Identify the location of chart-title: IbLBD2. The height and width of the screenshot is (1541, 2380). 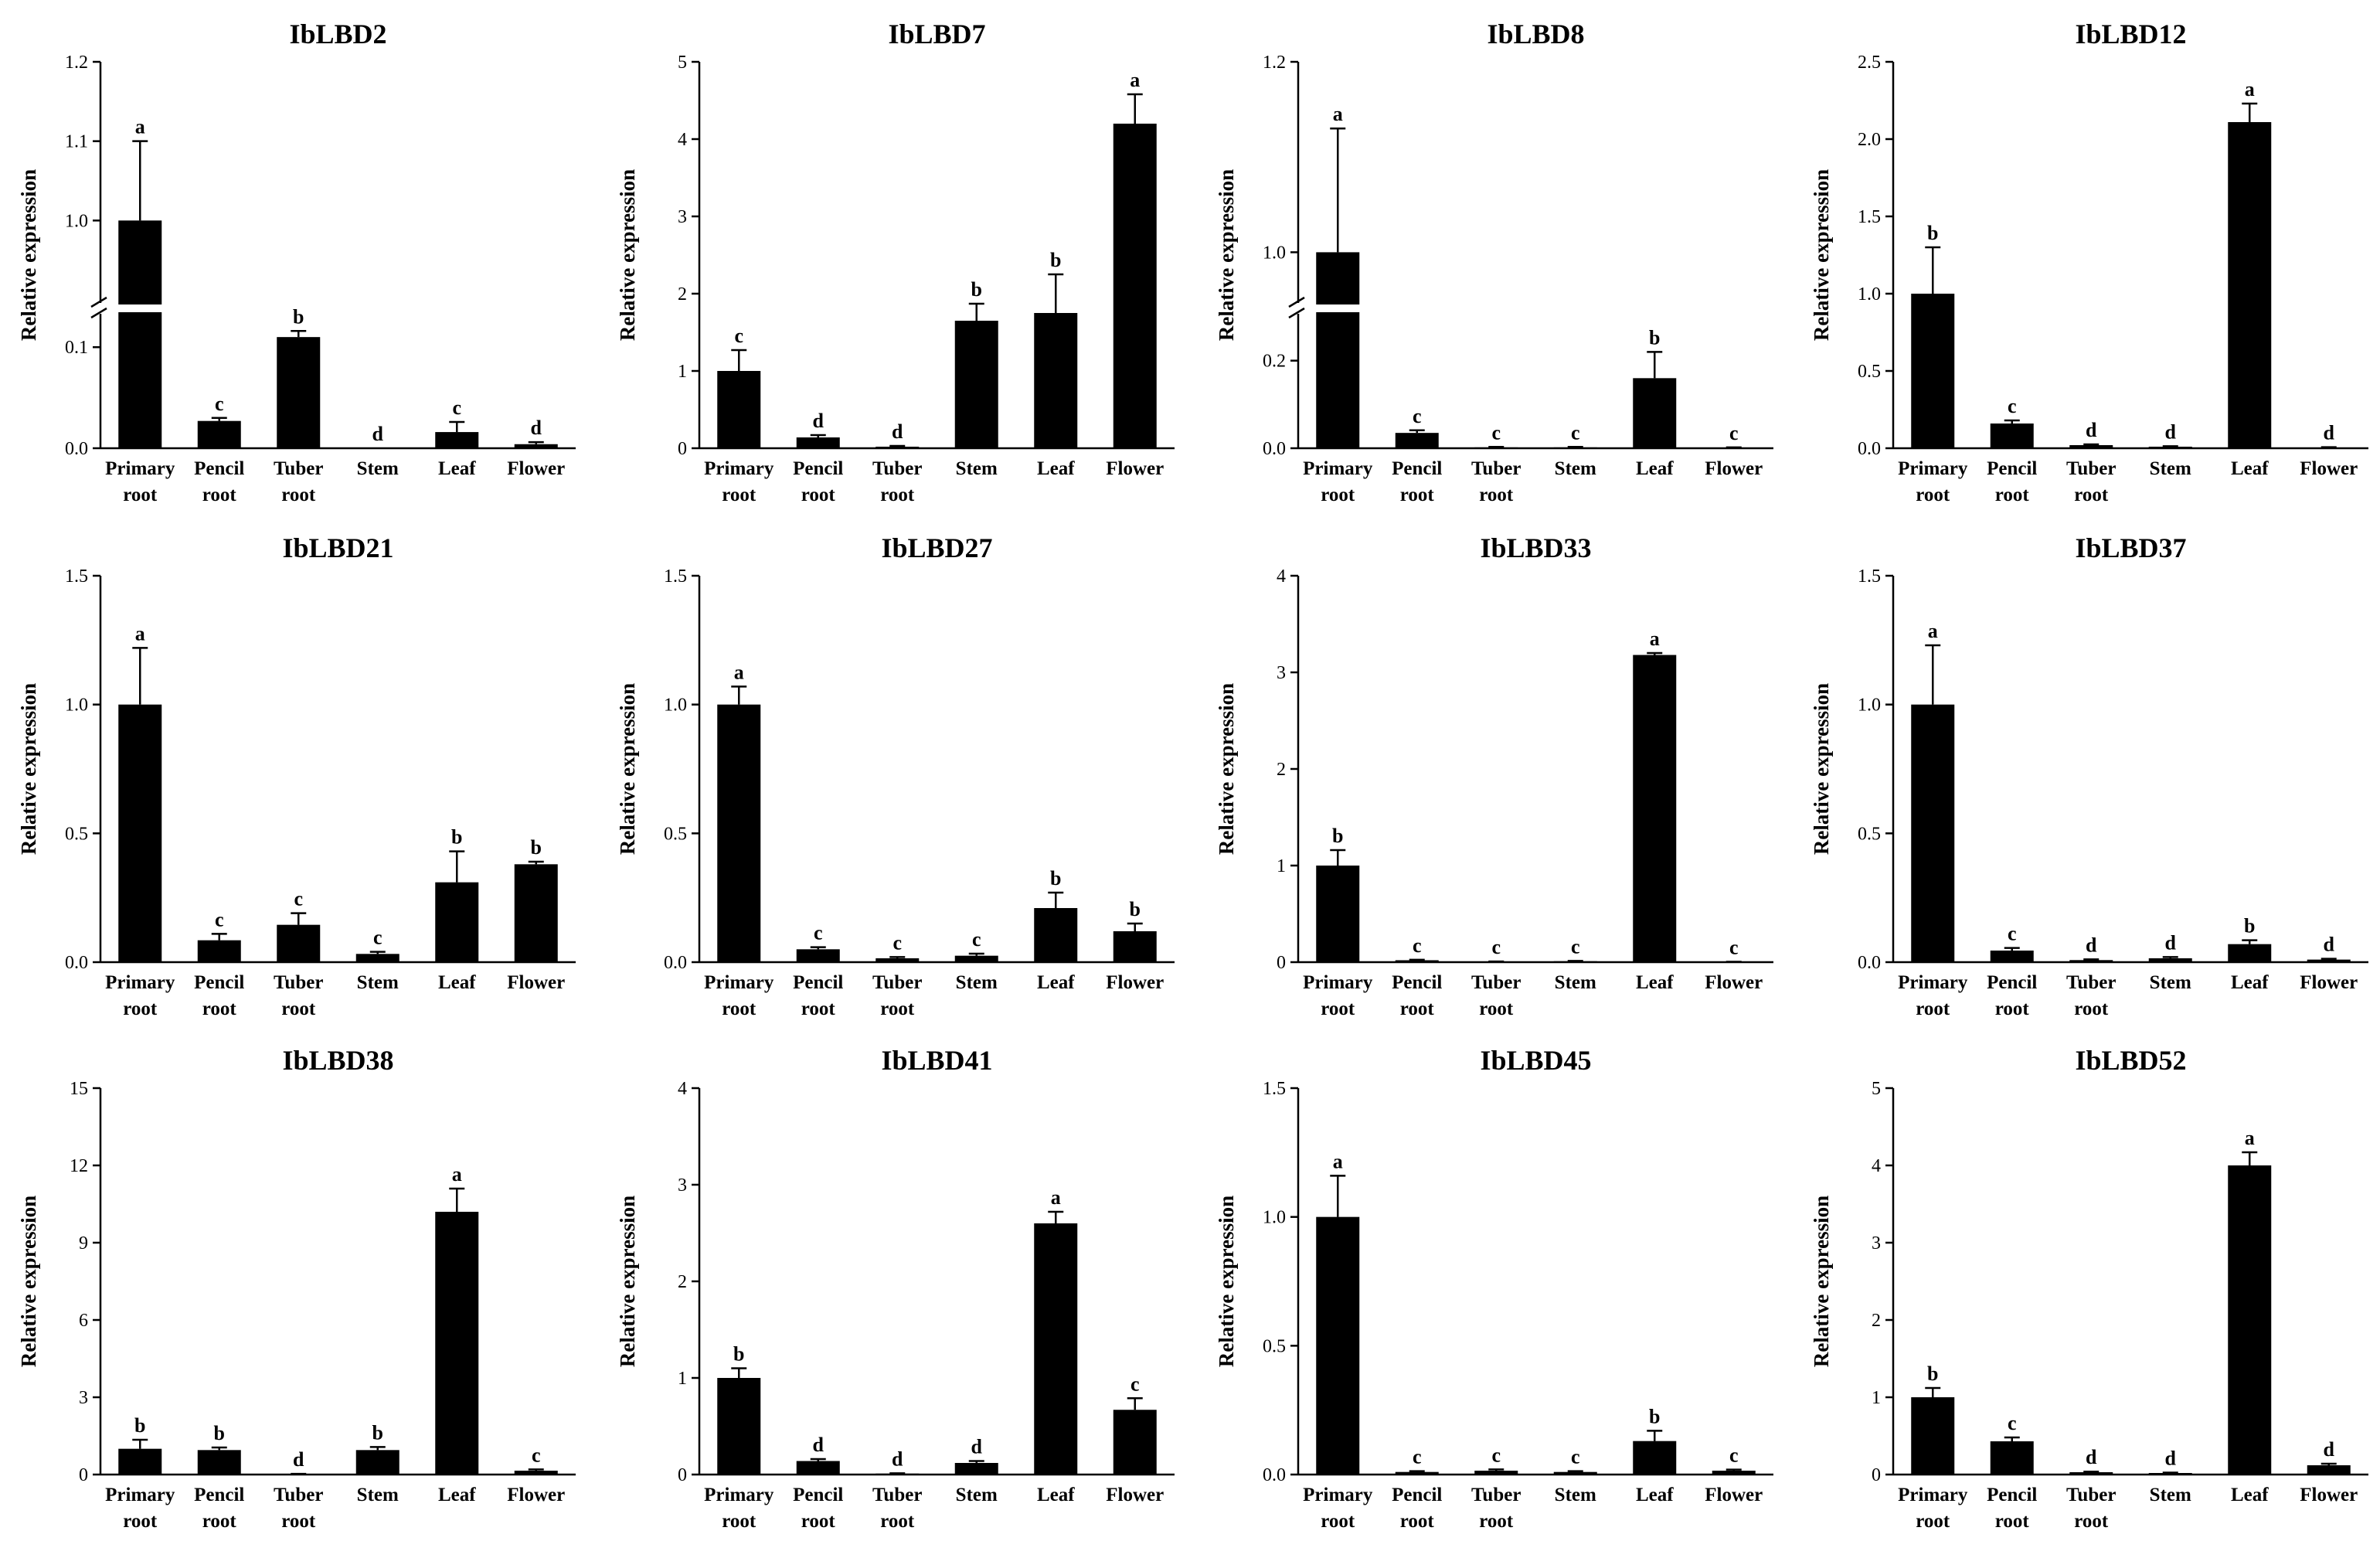
(337, 34).